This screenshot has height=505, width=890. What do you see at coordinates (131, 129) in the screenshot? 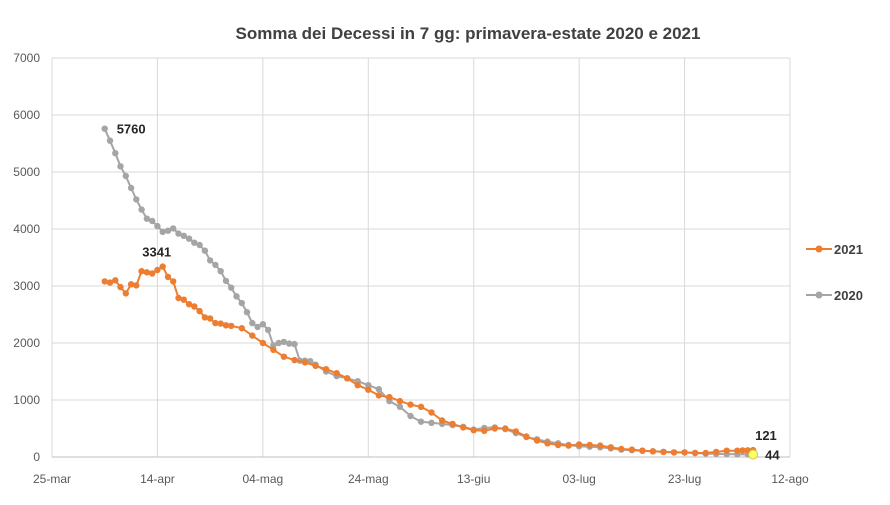
I see `data-label: 5760` at bounding box center [131, 129].